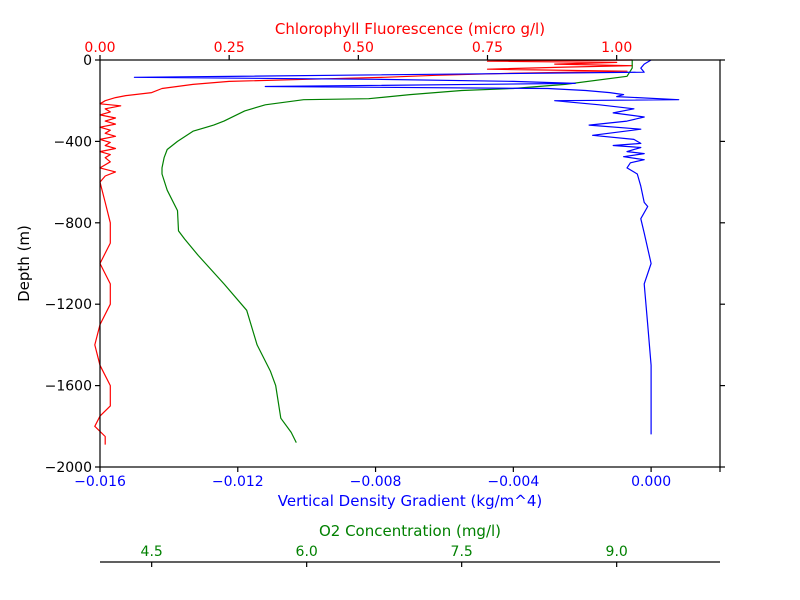  I want to click on chlorophyll-tick-label: 0.50, so click(358, 48).